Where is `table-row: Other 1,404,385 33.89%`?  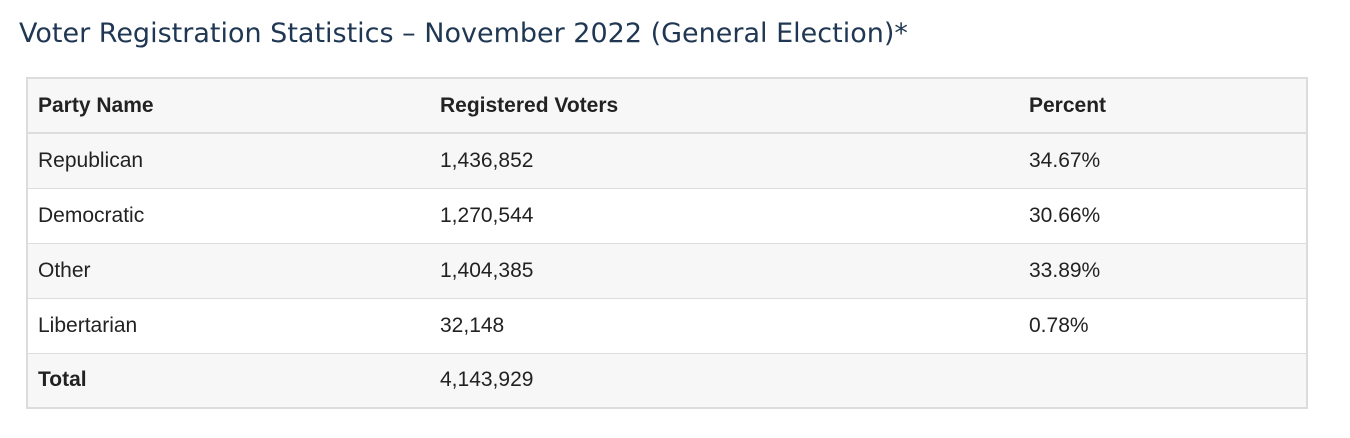
table-row: Other 1,404,385 33.89% is located at coordinates (667, 271).